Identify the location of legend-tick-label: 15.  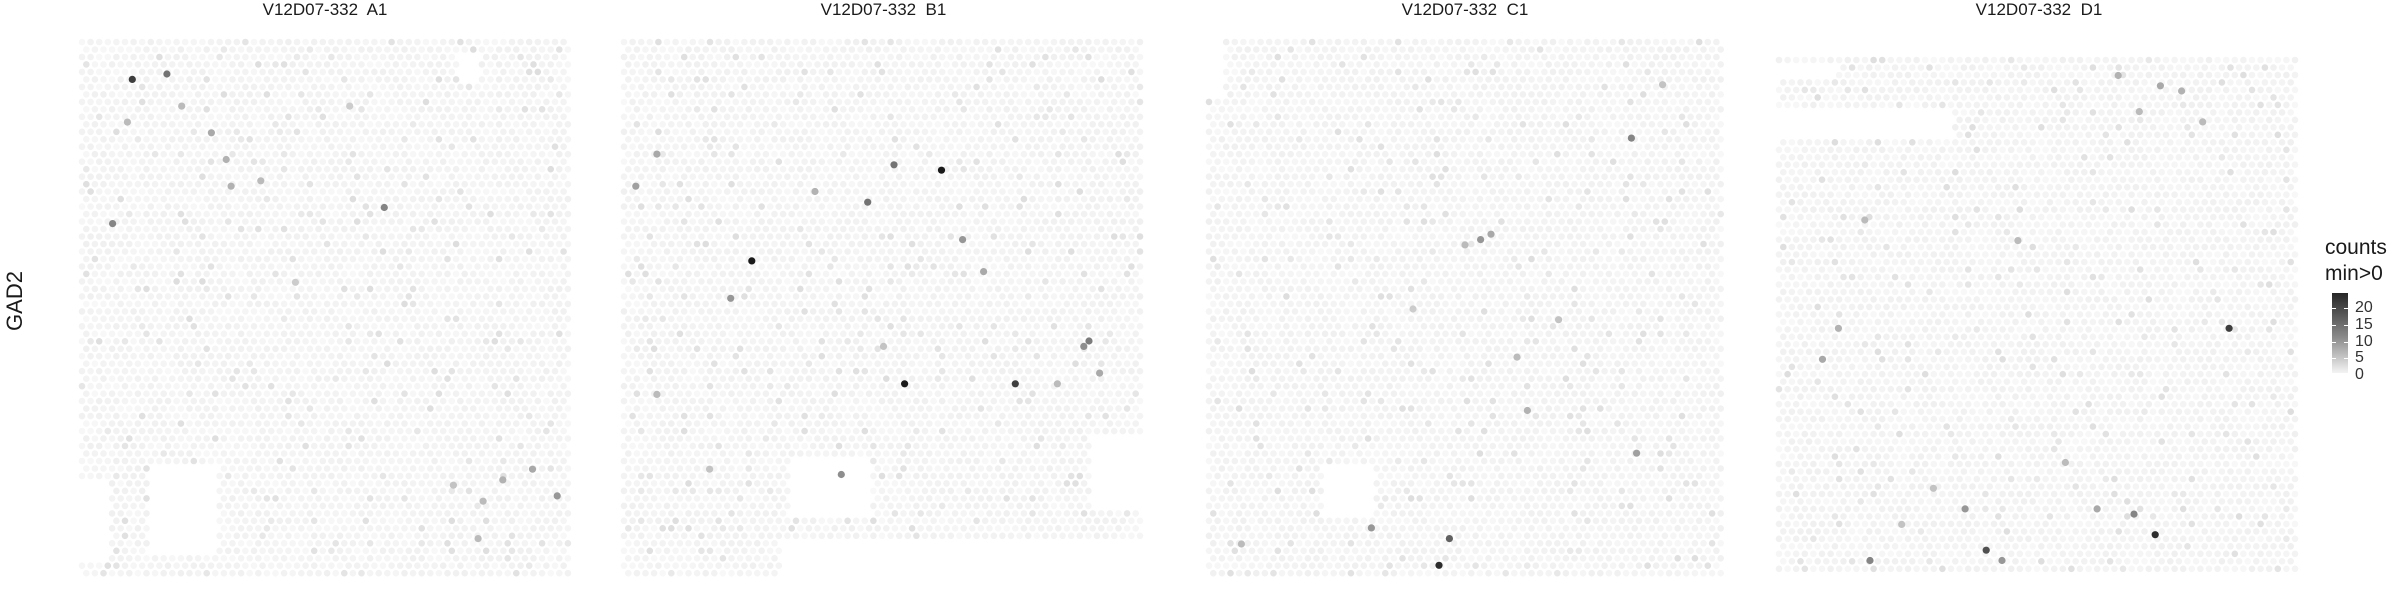
(2364, 324).